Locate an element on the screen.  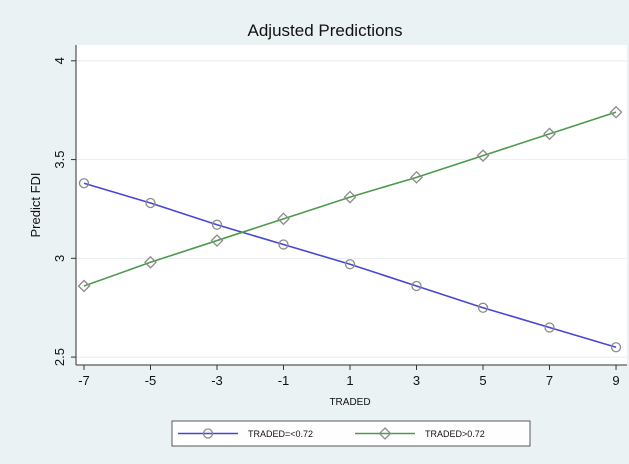
x-tick-label: 3 is located at coordinates (416, 380).